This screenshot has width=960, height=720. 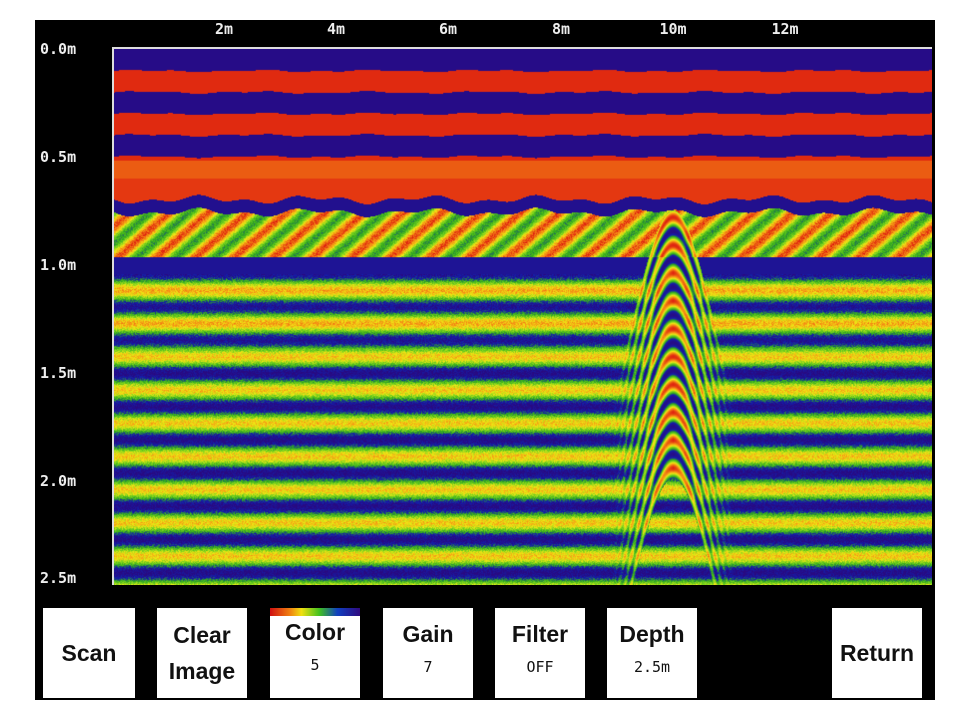 I want to click on x-tick-label: 8m, so click(x=561, y=29).